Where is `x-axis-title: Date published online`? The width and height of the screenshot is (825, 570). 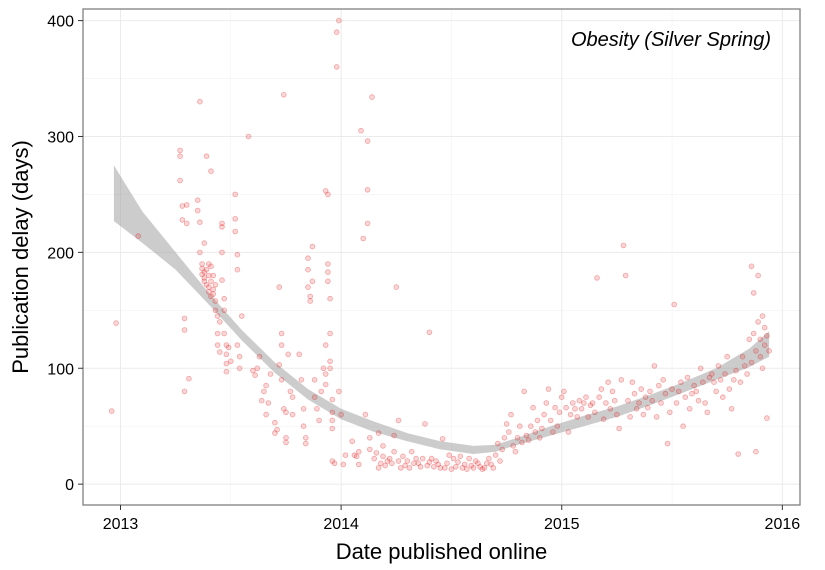 x-axis-title: Date published online is located at coordinates (442, 551).